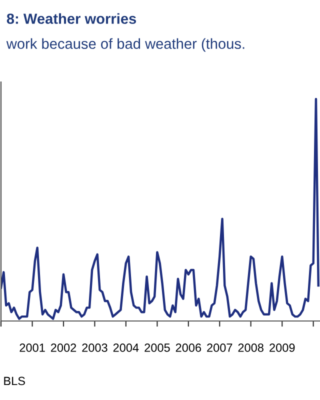 This screenshot has width=320, height=400. What do you see at coordinates (189, 348) in the screenshot?
I see `x-tick-label: 2006` at bounding box center [189, 348].